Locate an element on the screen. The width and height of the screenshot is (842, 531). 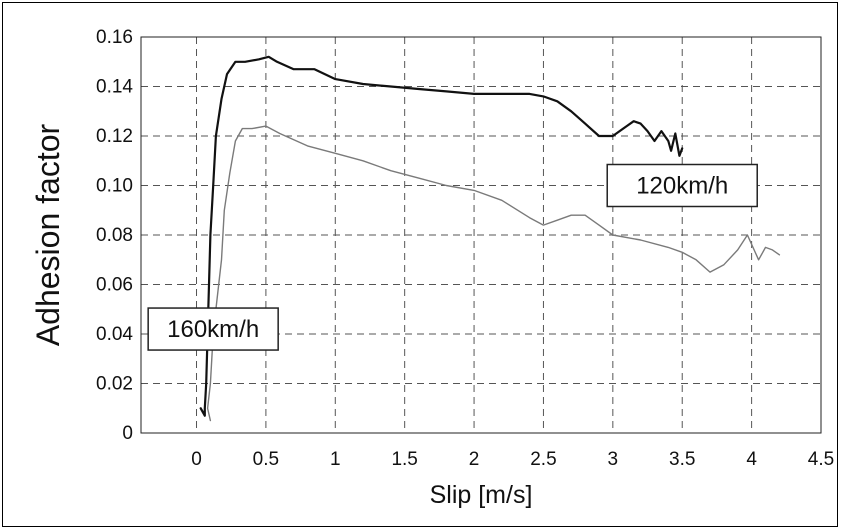
y-tick-label: 0.10 is located at coordinates (114, 186).